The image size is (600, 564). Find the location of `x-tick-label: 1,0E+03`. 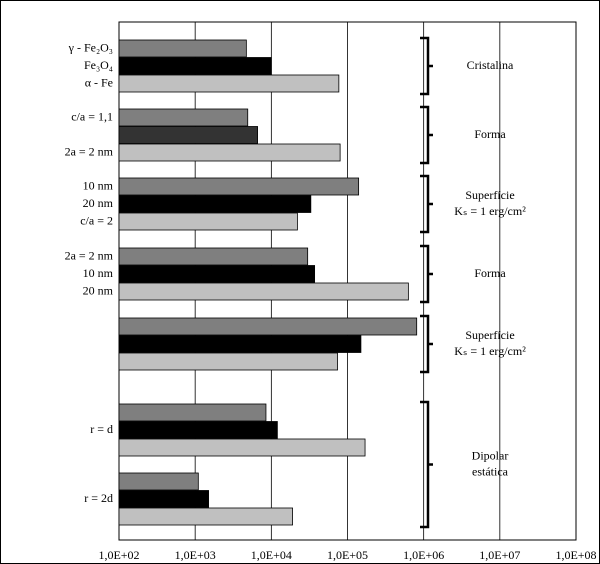

x-tick-label: 1,0E+03 is located at coordinates (195, 555).